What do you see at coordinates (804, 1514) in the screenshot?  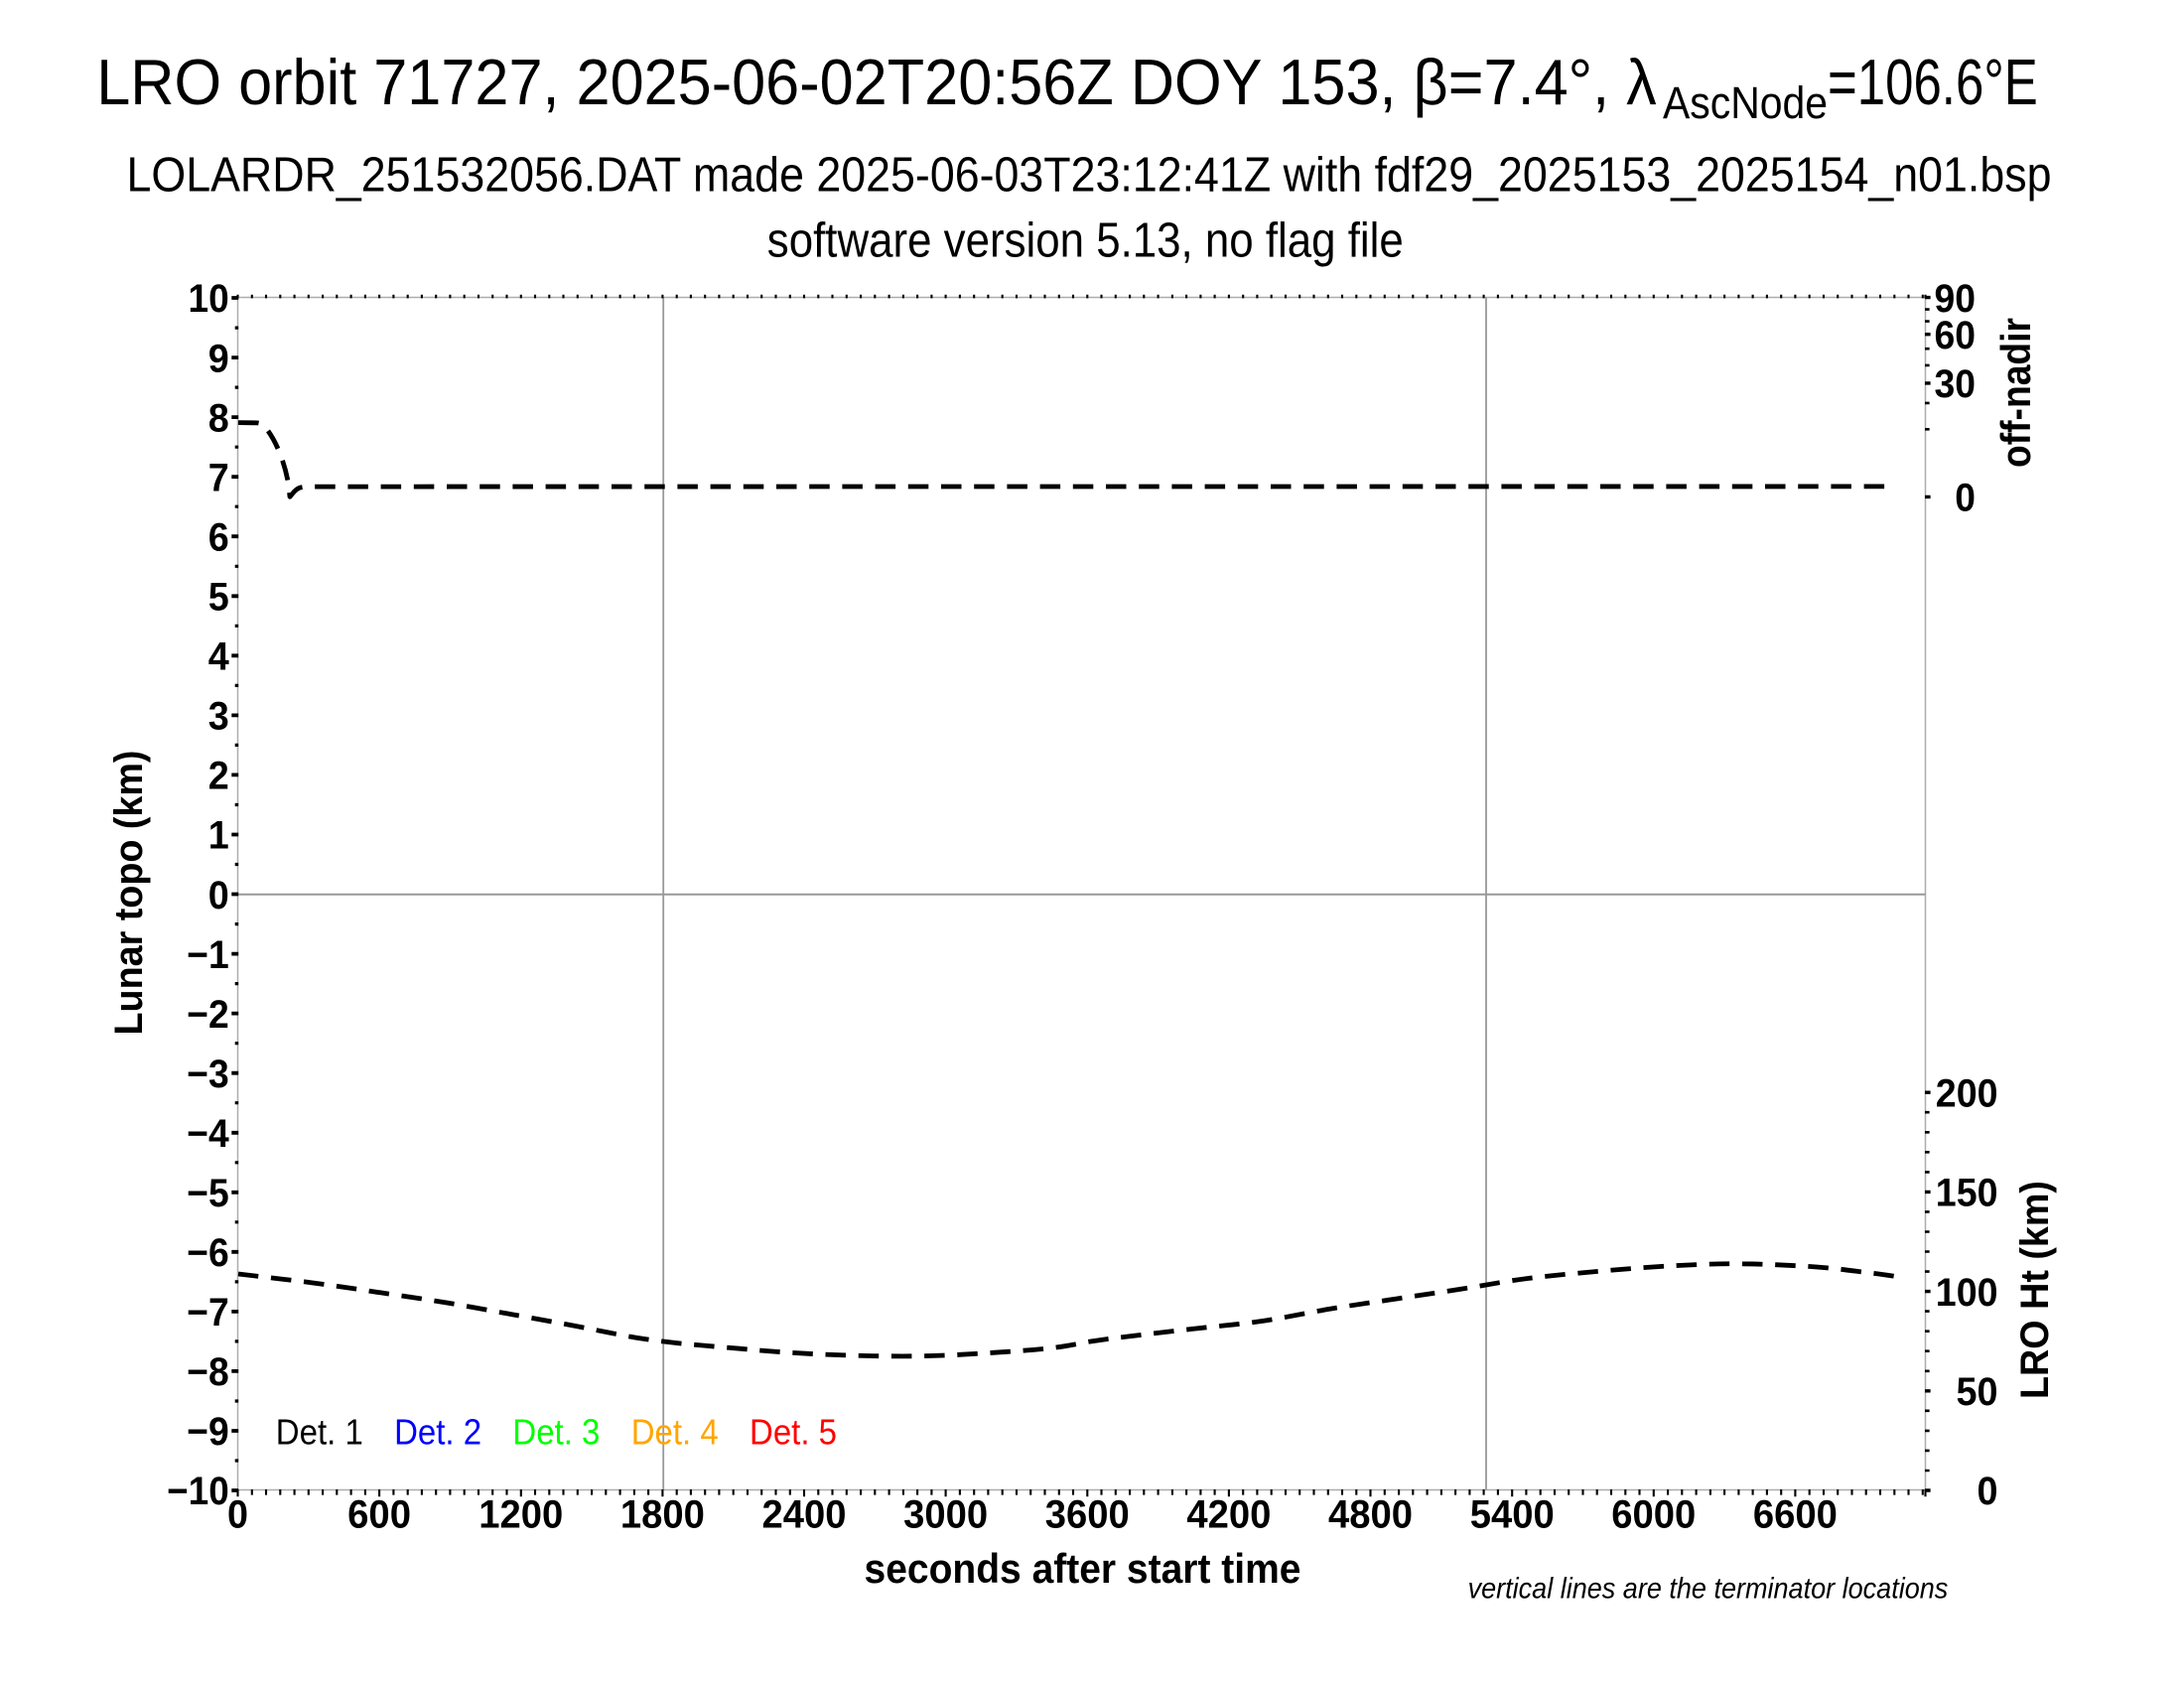 I see `svg-text: 2400` at bounding box center [804, 1514].